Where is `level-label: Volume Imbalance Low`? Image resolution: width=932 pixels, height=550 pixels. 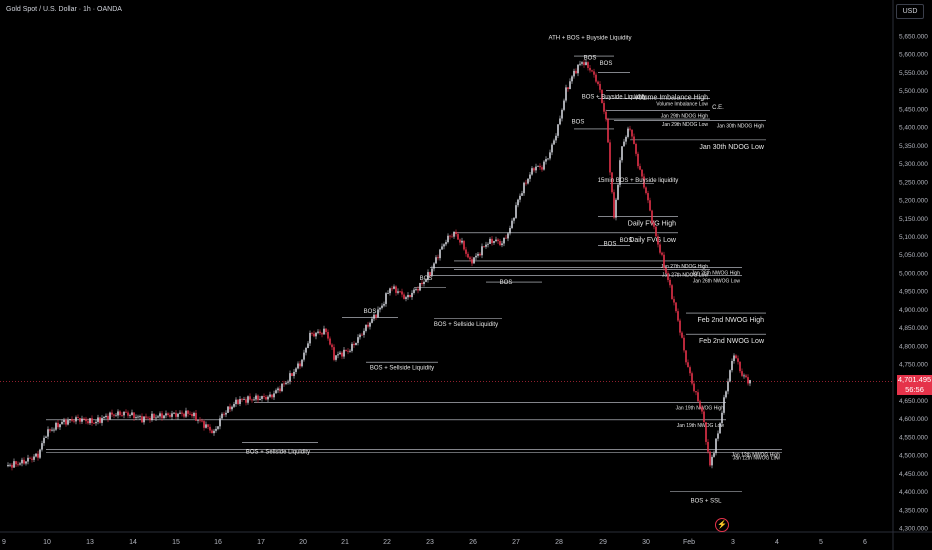 level-label: Volume Imbalance Low is located at coordinates (682, 105).